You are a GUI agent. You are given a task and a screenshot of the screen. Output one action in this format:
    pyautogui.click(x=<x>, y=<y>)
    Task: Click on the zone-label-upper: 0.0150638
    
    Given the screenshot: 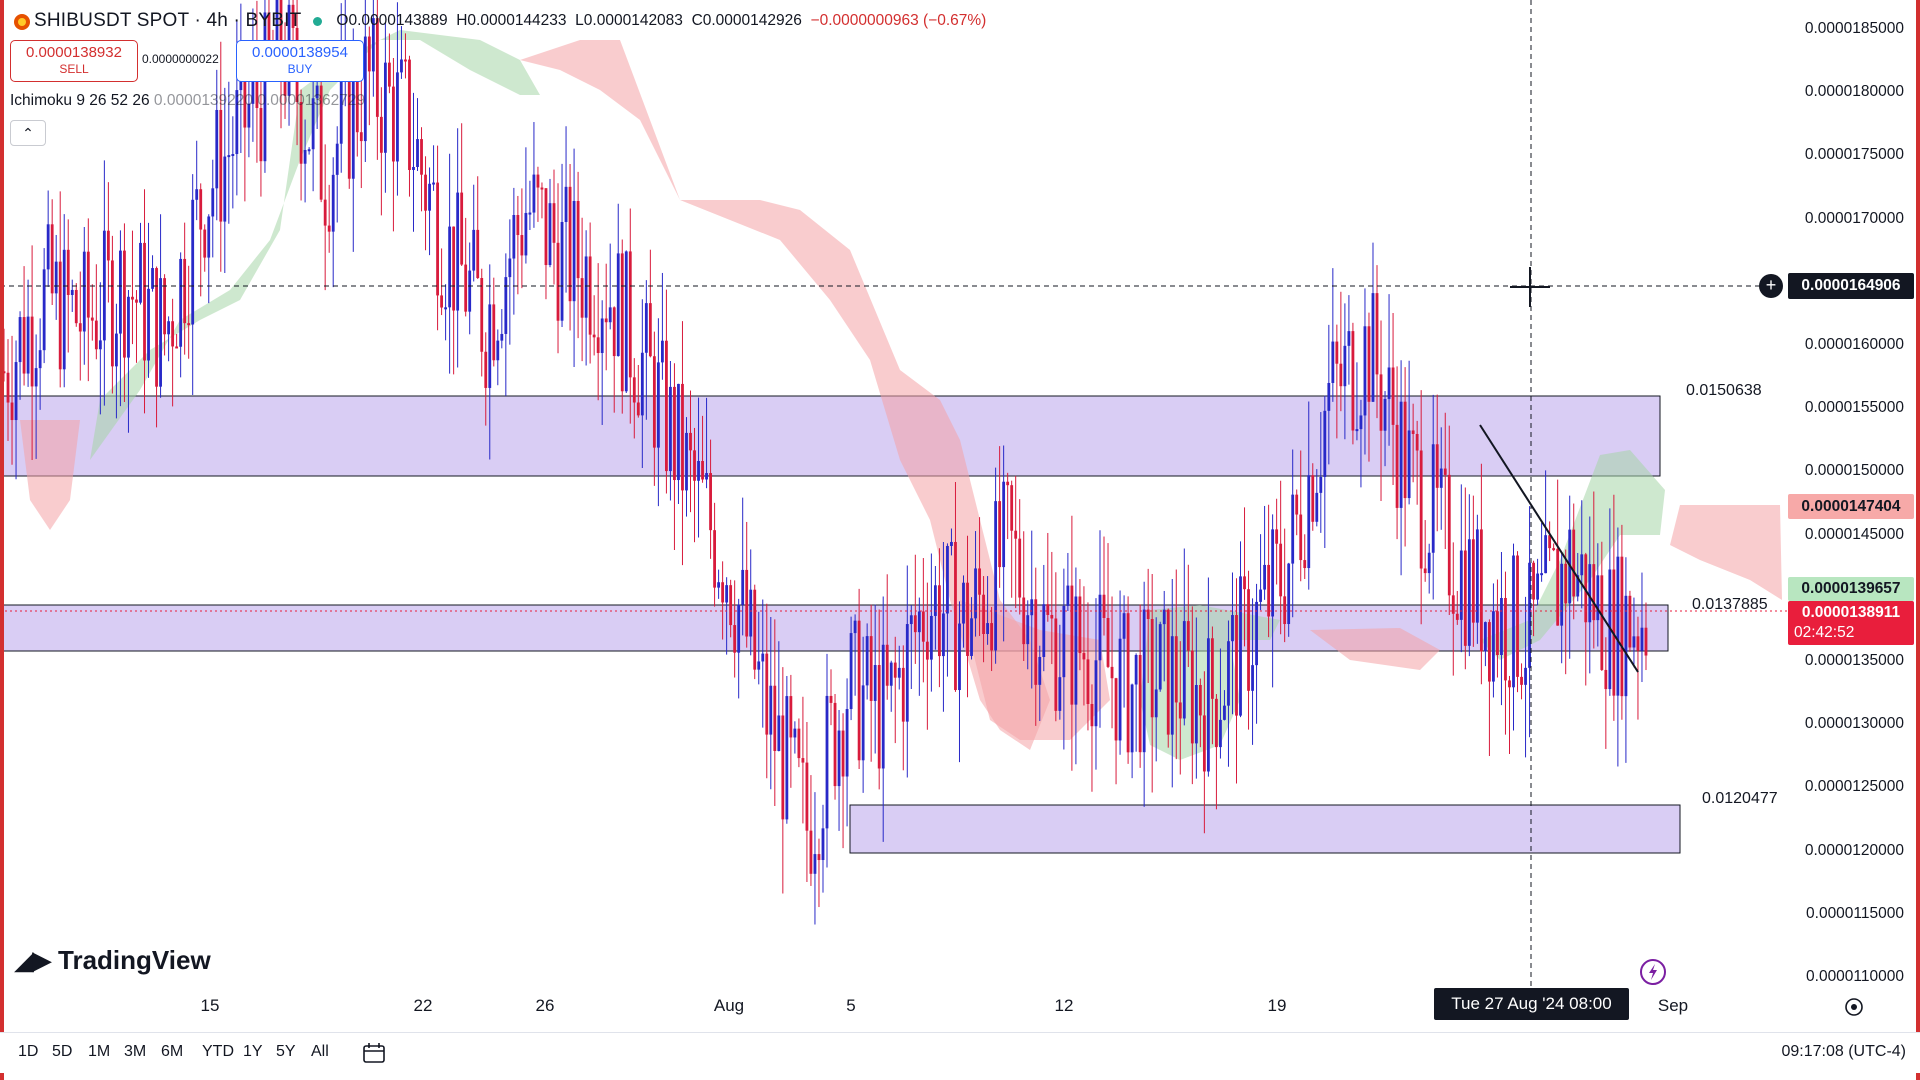 What is the action you would take?
    pyautogui.click(x=1724, y=390)
    